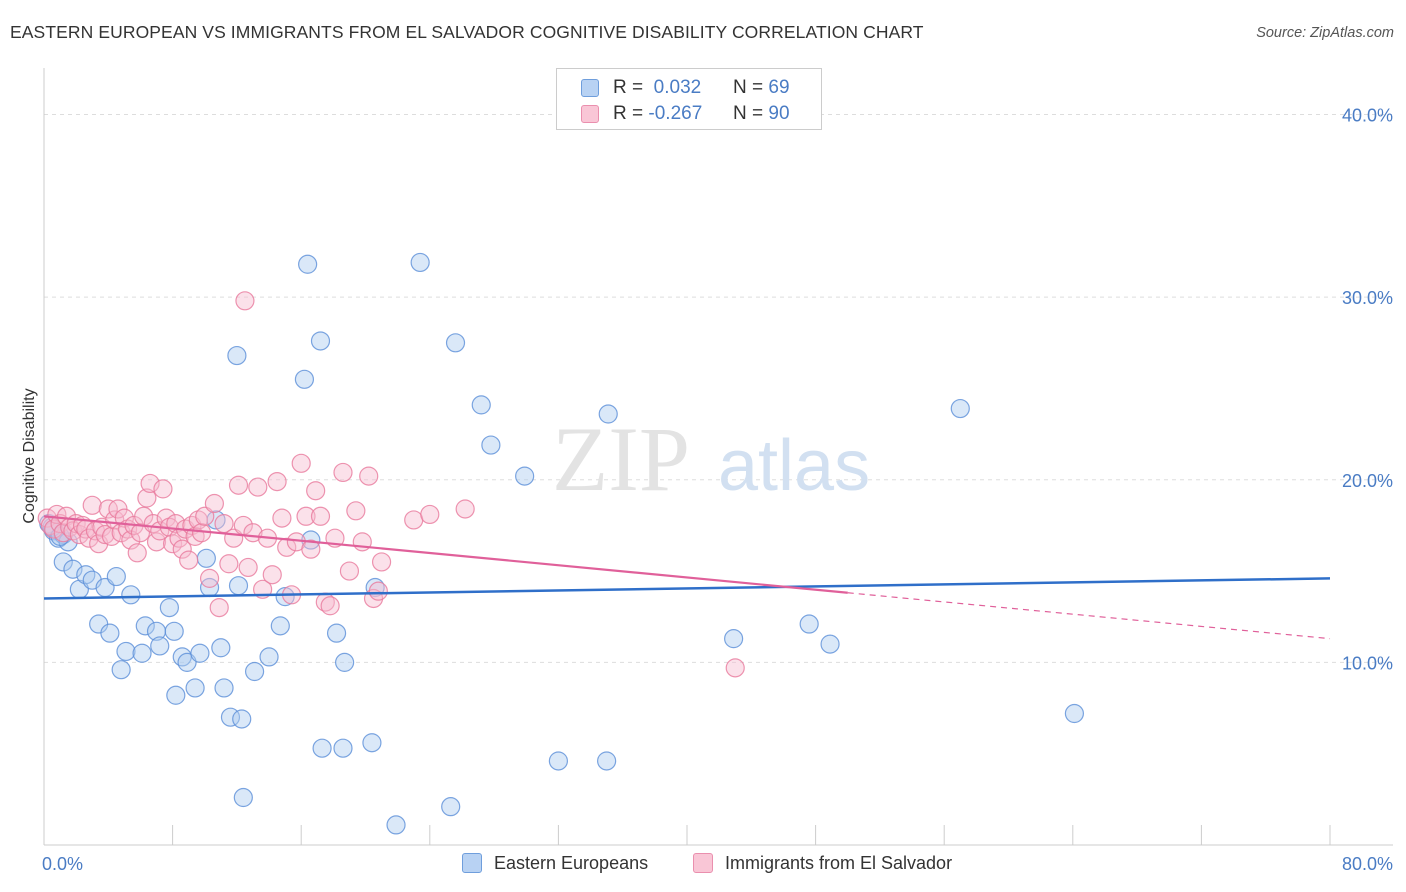  What do you see at coordinates (711, 459) in the screenshot?
I see `watermark: ZIP atlas` at bounding box center [711, 459].